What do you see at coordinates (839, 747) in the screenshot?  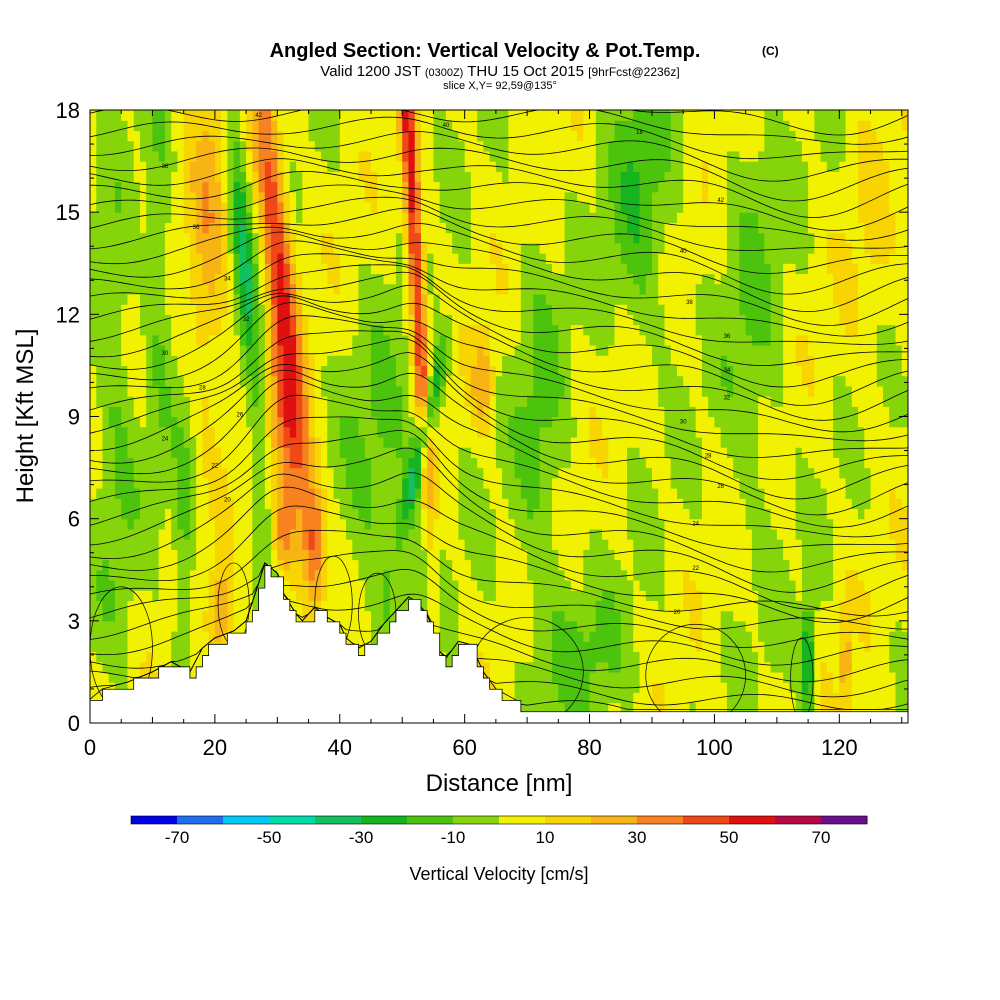 I see `x-tick-label: 120` at bounding box center [839, 747].